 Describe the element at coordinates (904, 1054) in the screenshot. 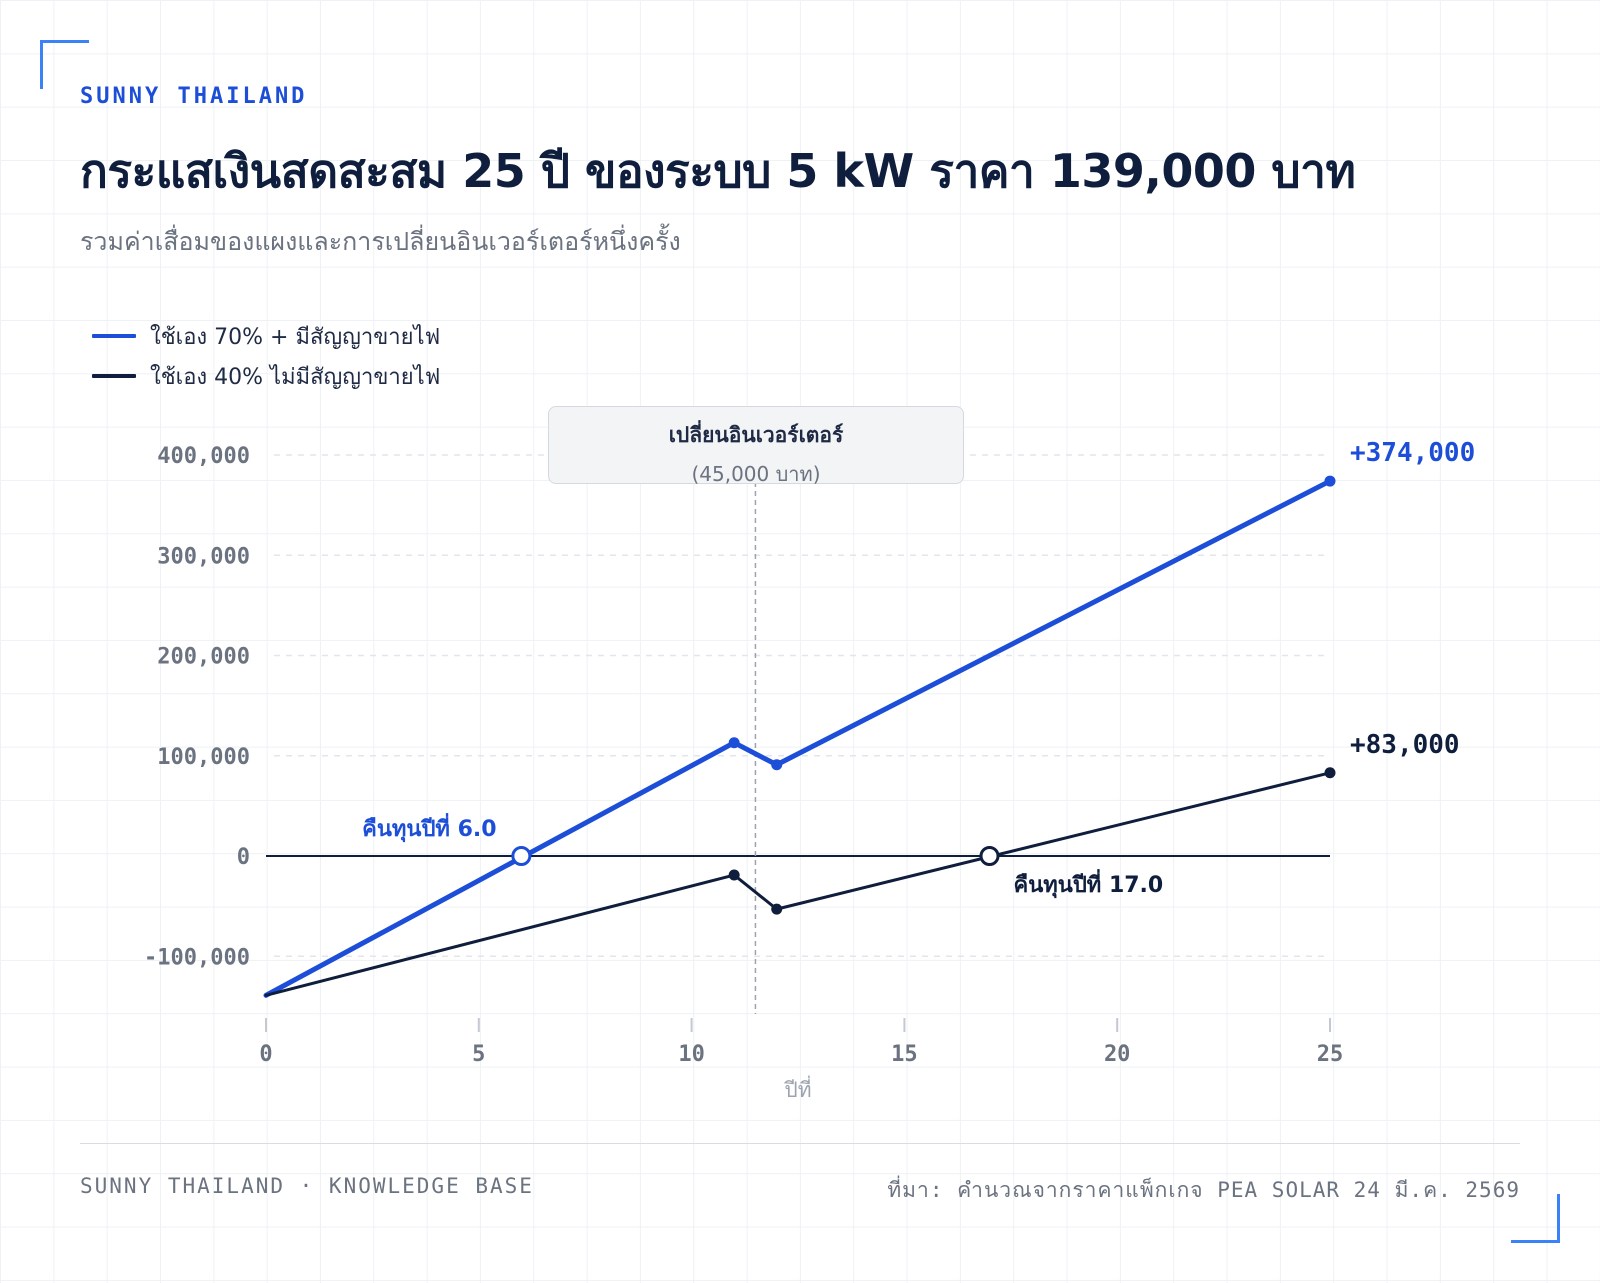

I see `x-tick-label: 15` at that location.